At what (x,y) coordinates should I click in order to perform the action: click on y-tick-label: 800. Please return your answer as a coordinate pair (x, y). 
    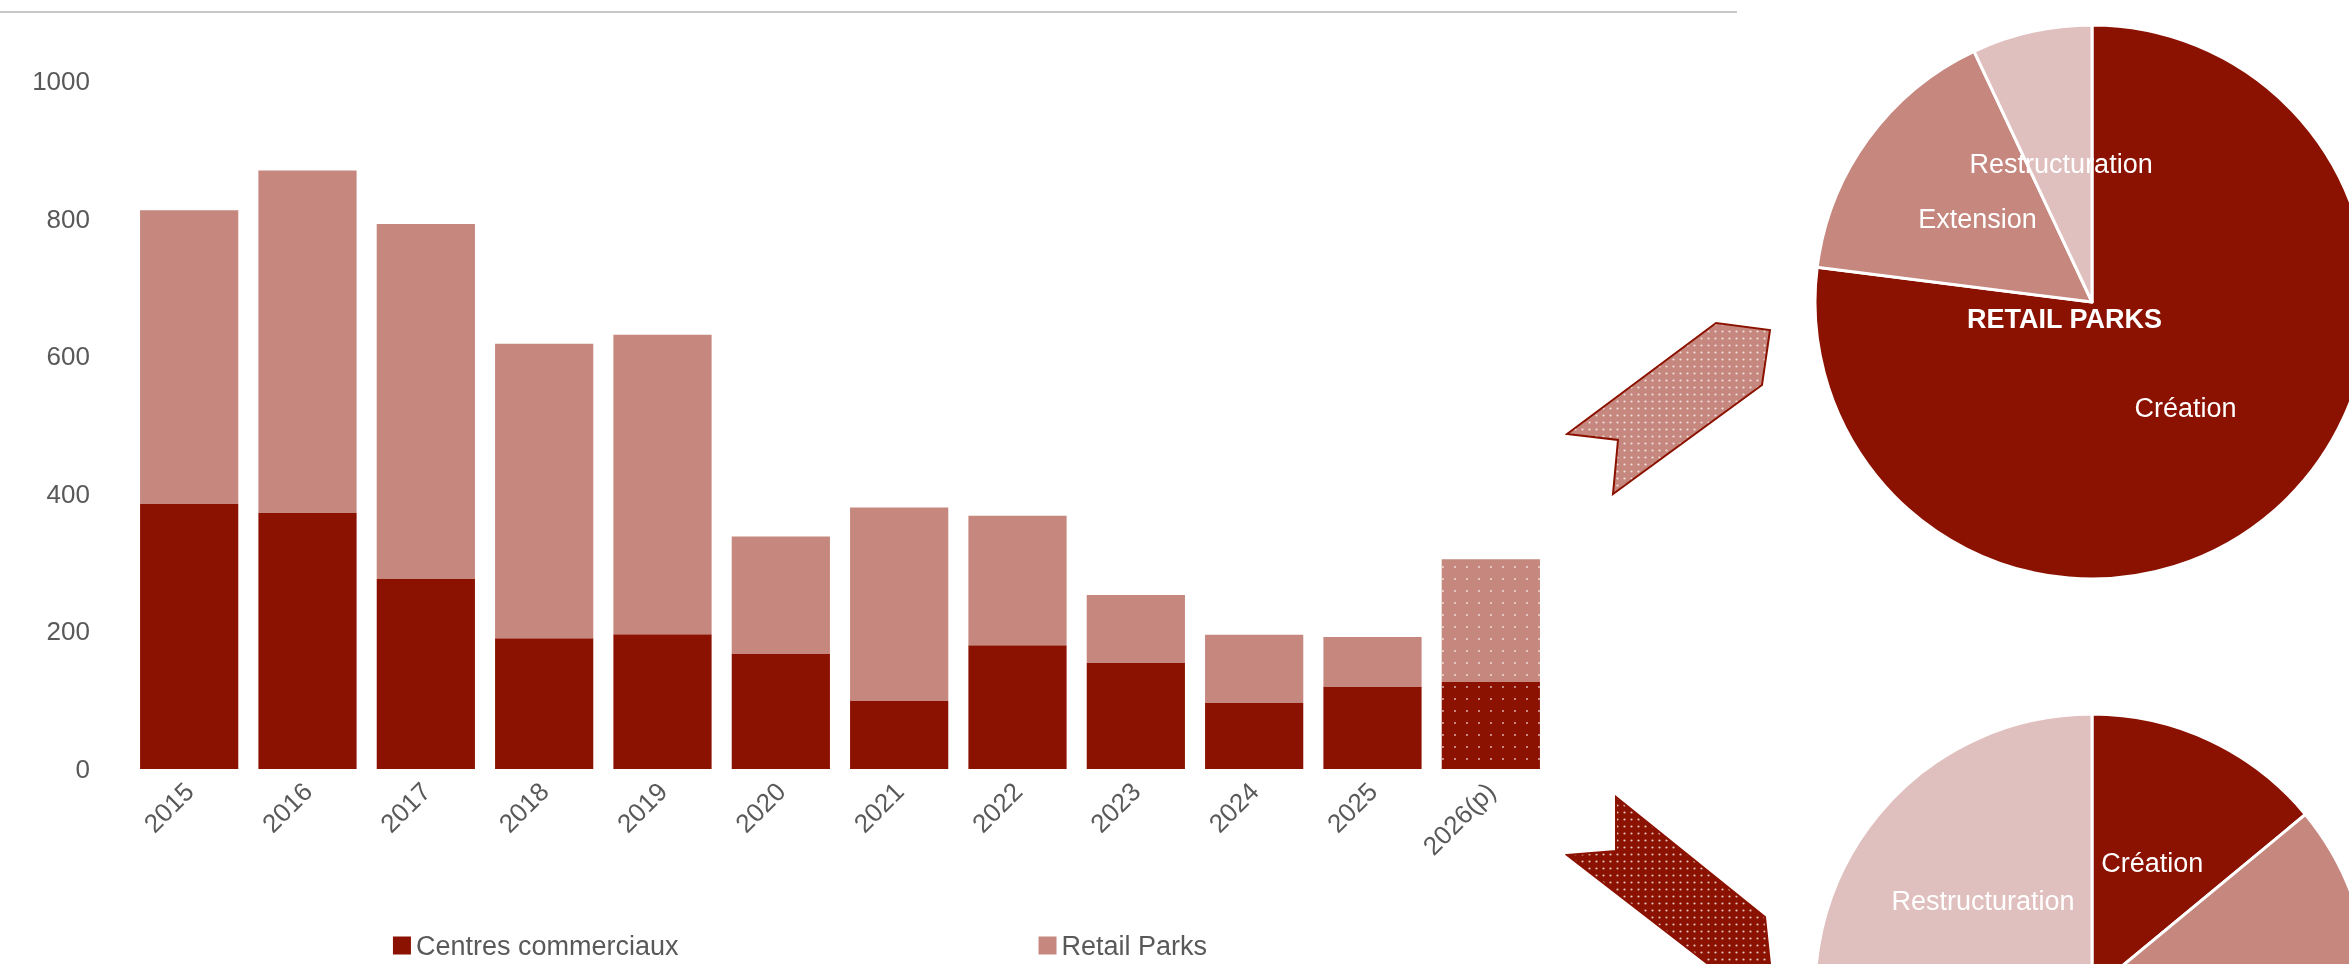
    Looking at the image, I should click on (68, 218).